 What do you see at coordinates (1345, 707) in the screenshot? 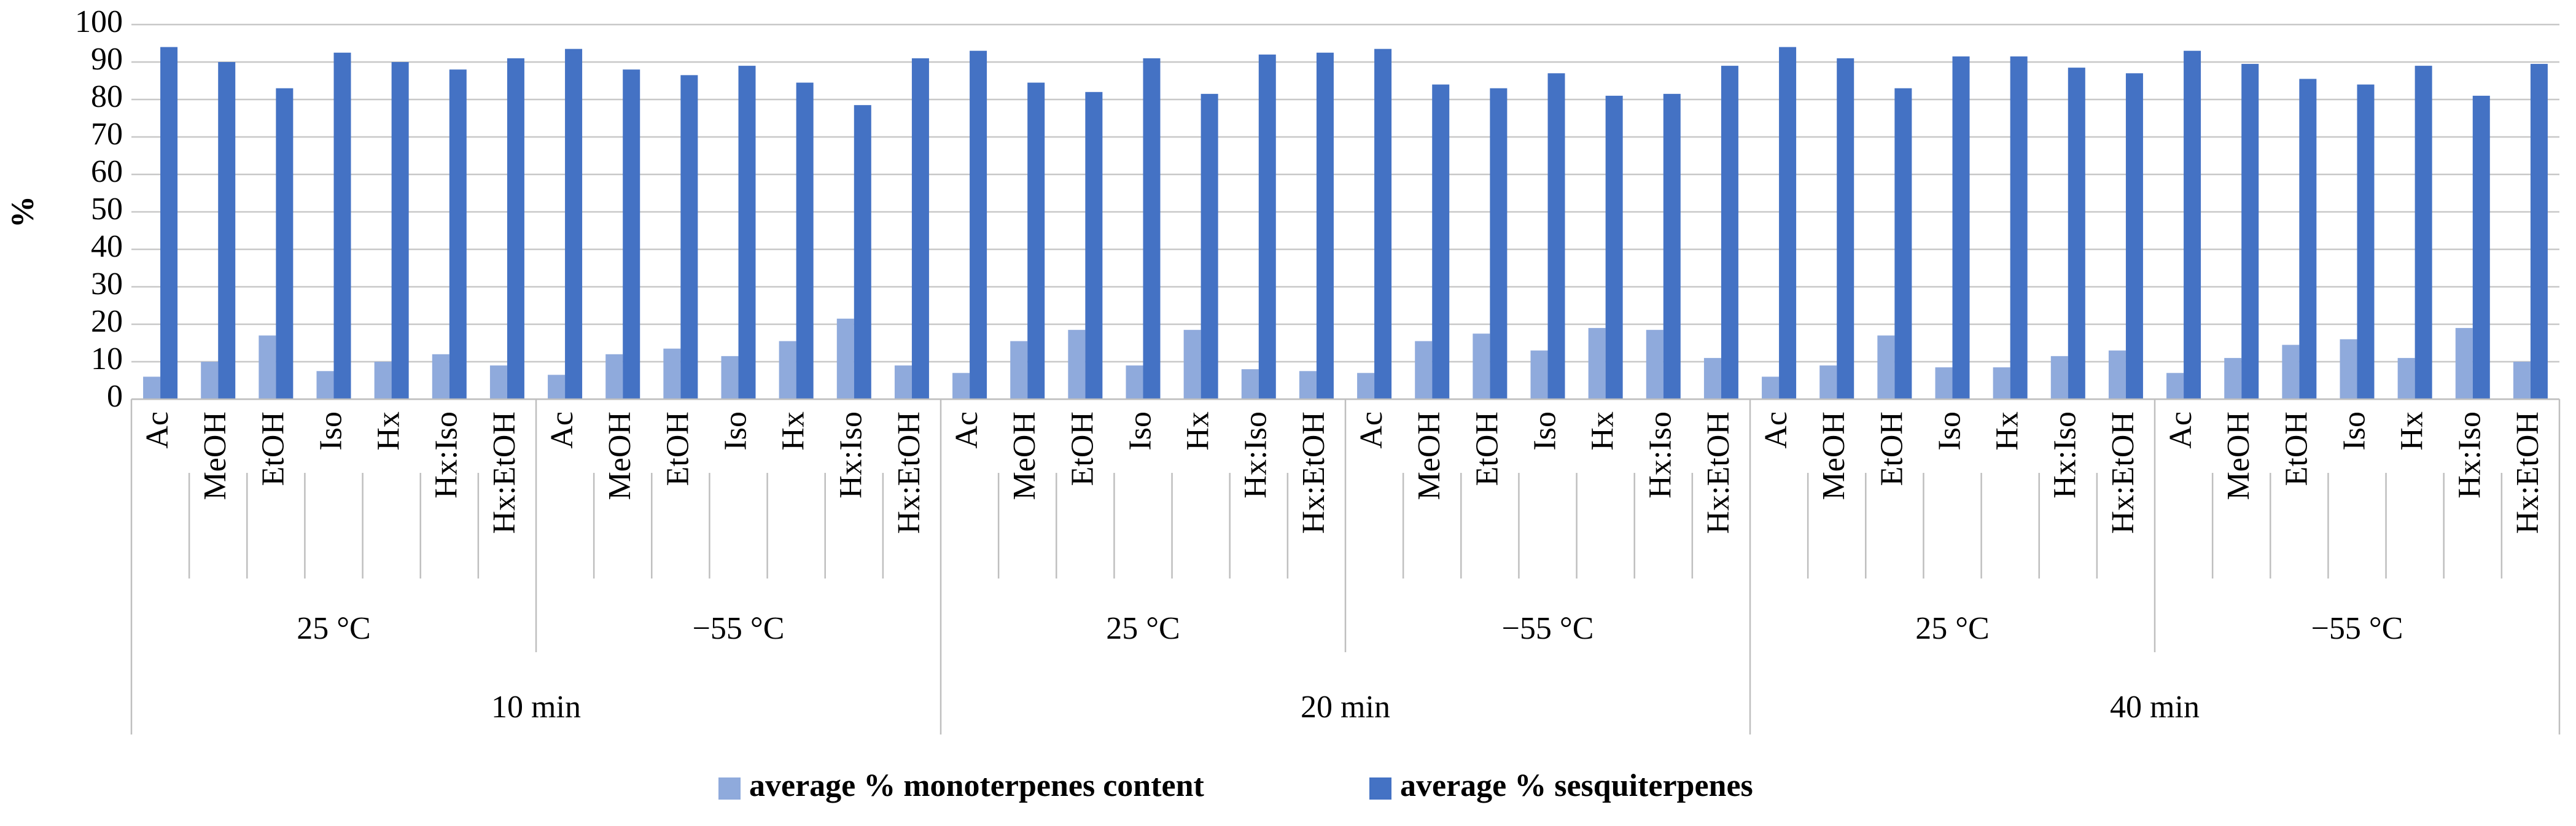
I see `time-label: 20 min` at bounding box center [1345, 707].